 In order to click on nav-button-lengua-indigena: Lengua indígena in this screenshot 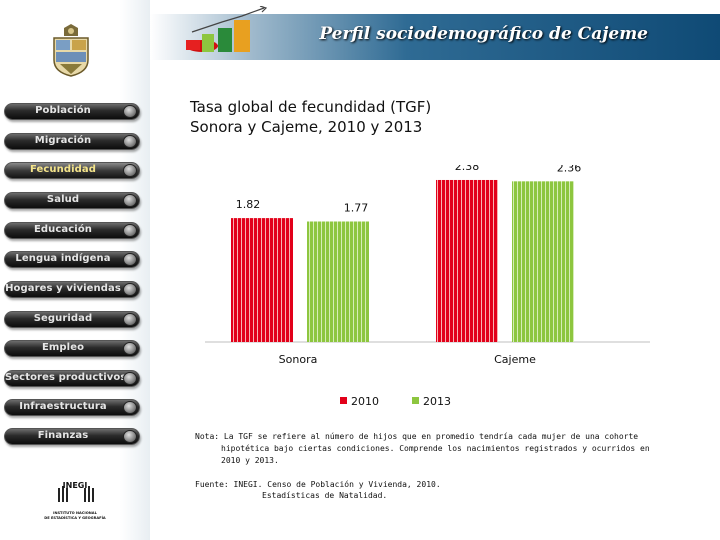, I will do `click(72, 259)`.